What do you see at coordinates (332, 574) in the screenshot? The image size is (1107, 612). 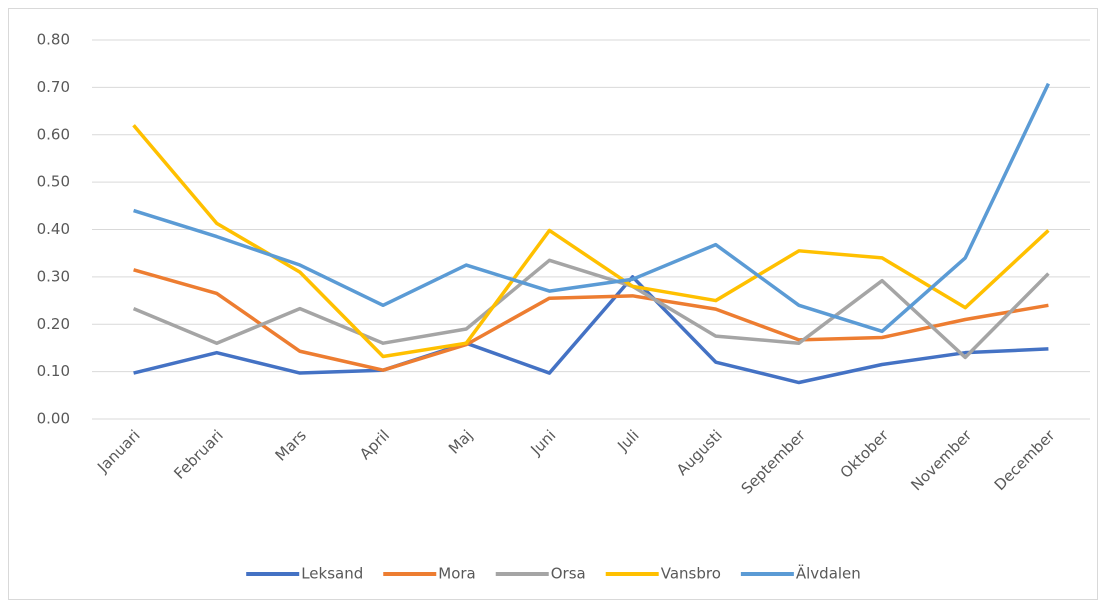 I see `legend-label: Leksand` at bounding box center [332, 574].